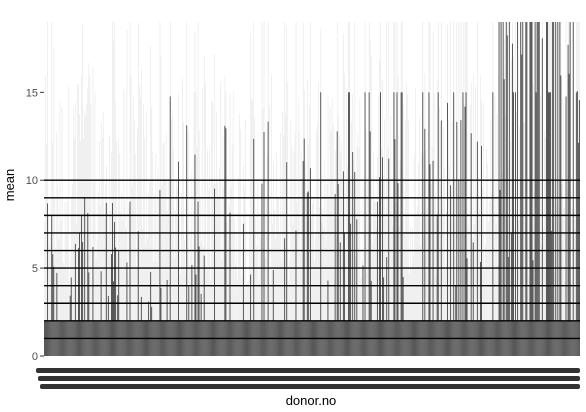 The width and height of the screenshot is (586, 412). What do you see at coordinates (32, 93) in the screenshot?
I see `y-tick-label: 15` at bounding box center [32, 93].